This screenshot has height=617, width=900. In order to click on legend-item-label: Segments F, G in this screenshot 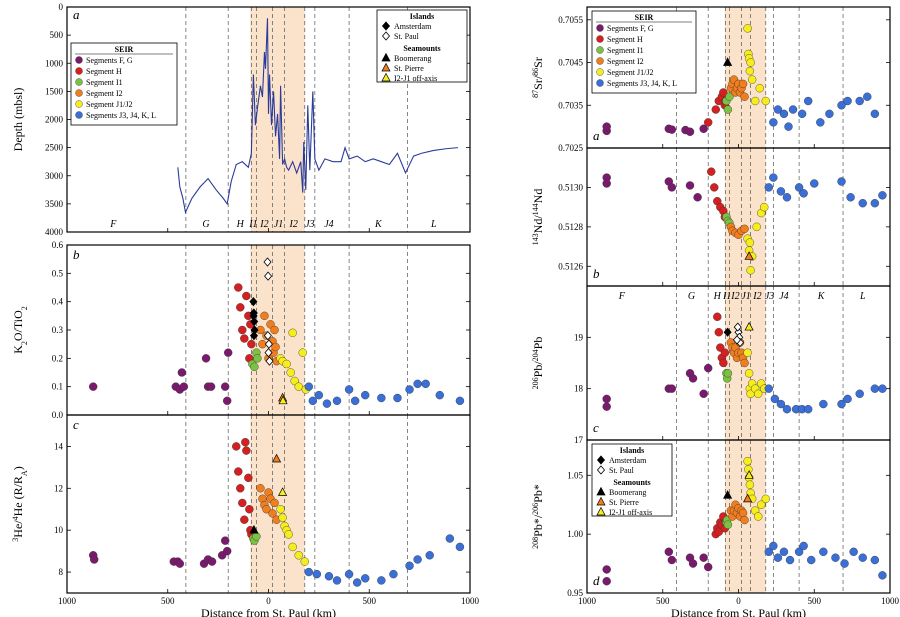, I will do `click(109, 60)`.